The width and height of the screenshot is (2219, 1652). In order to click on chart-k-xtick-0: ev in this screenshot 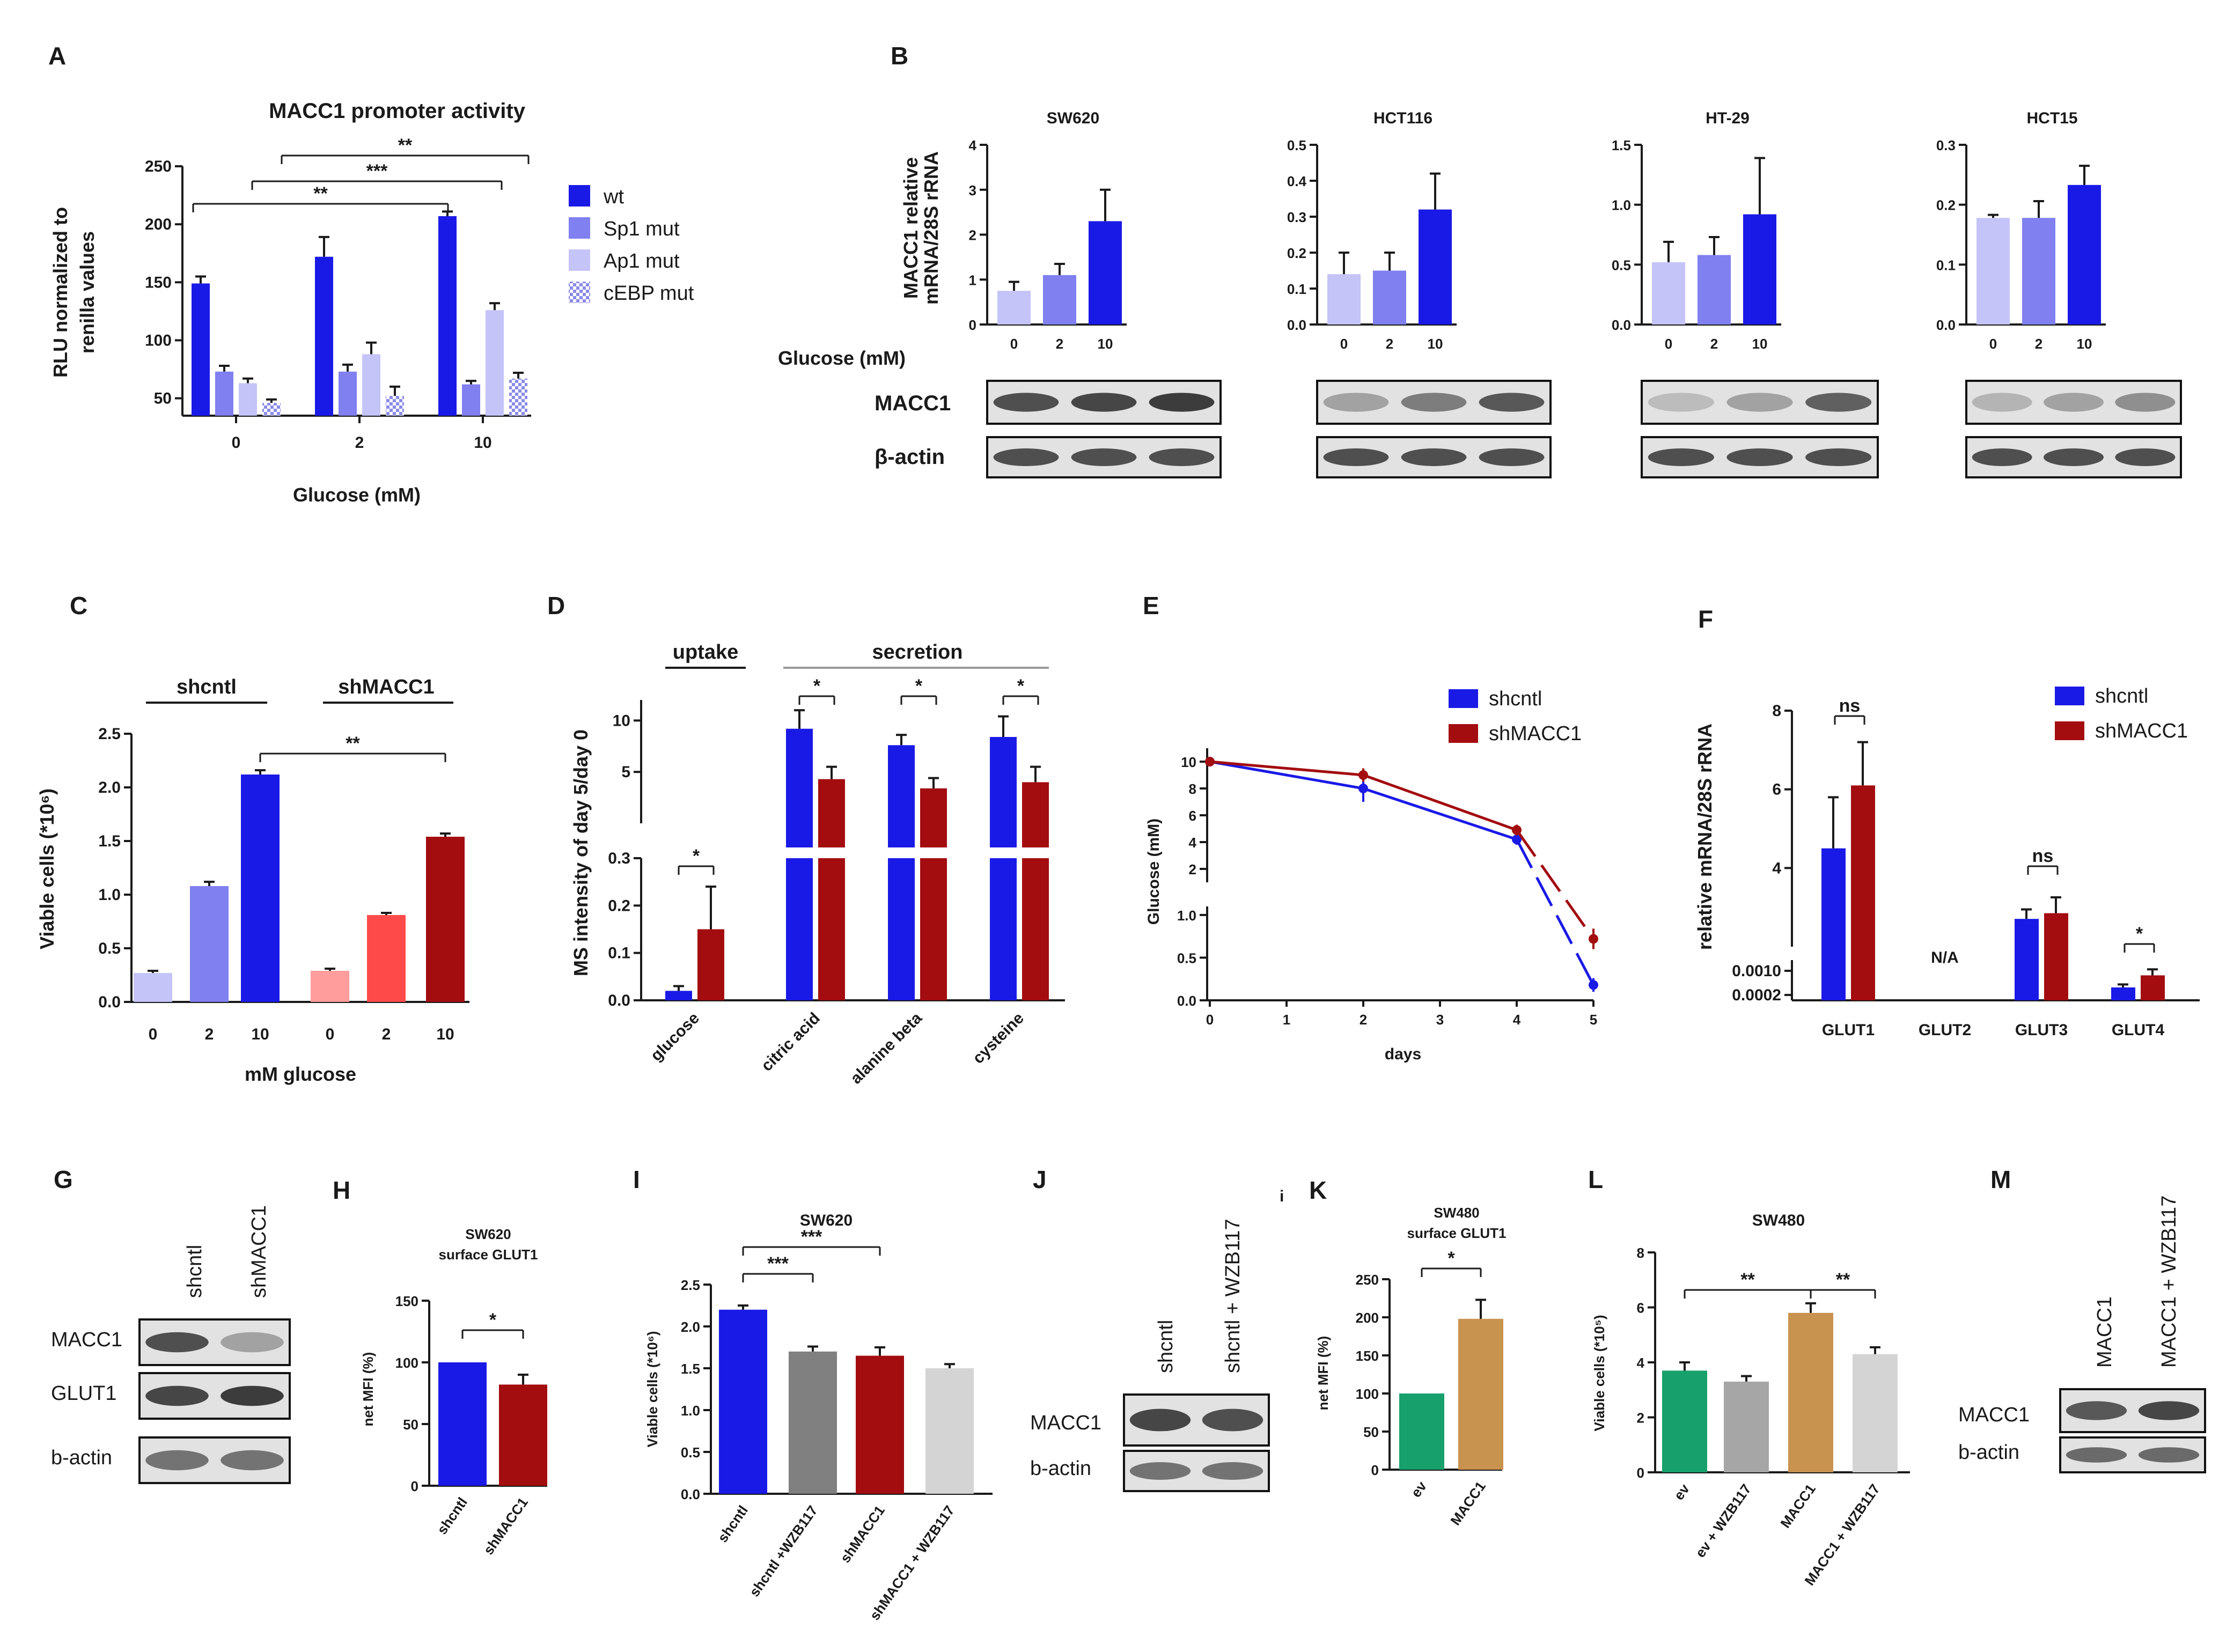, I will do `click(1419, 1489)`.